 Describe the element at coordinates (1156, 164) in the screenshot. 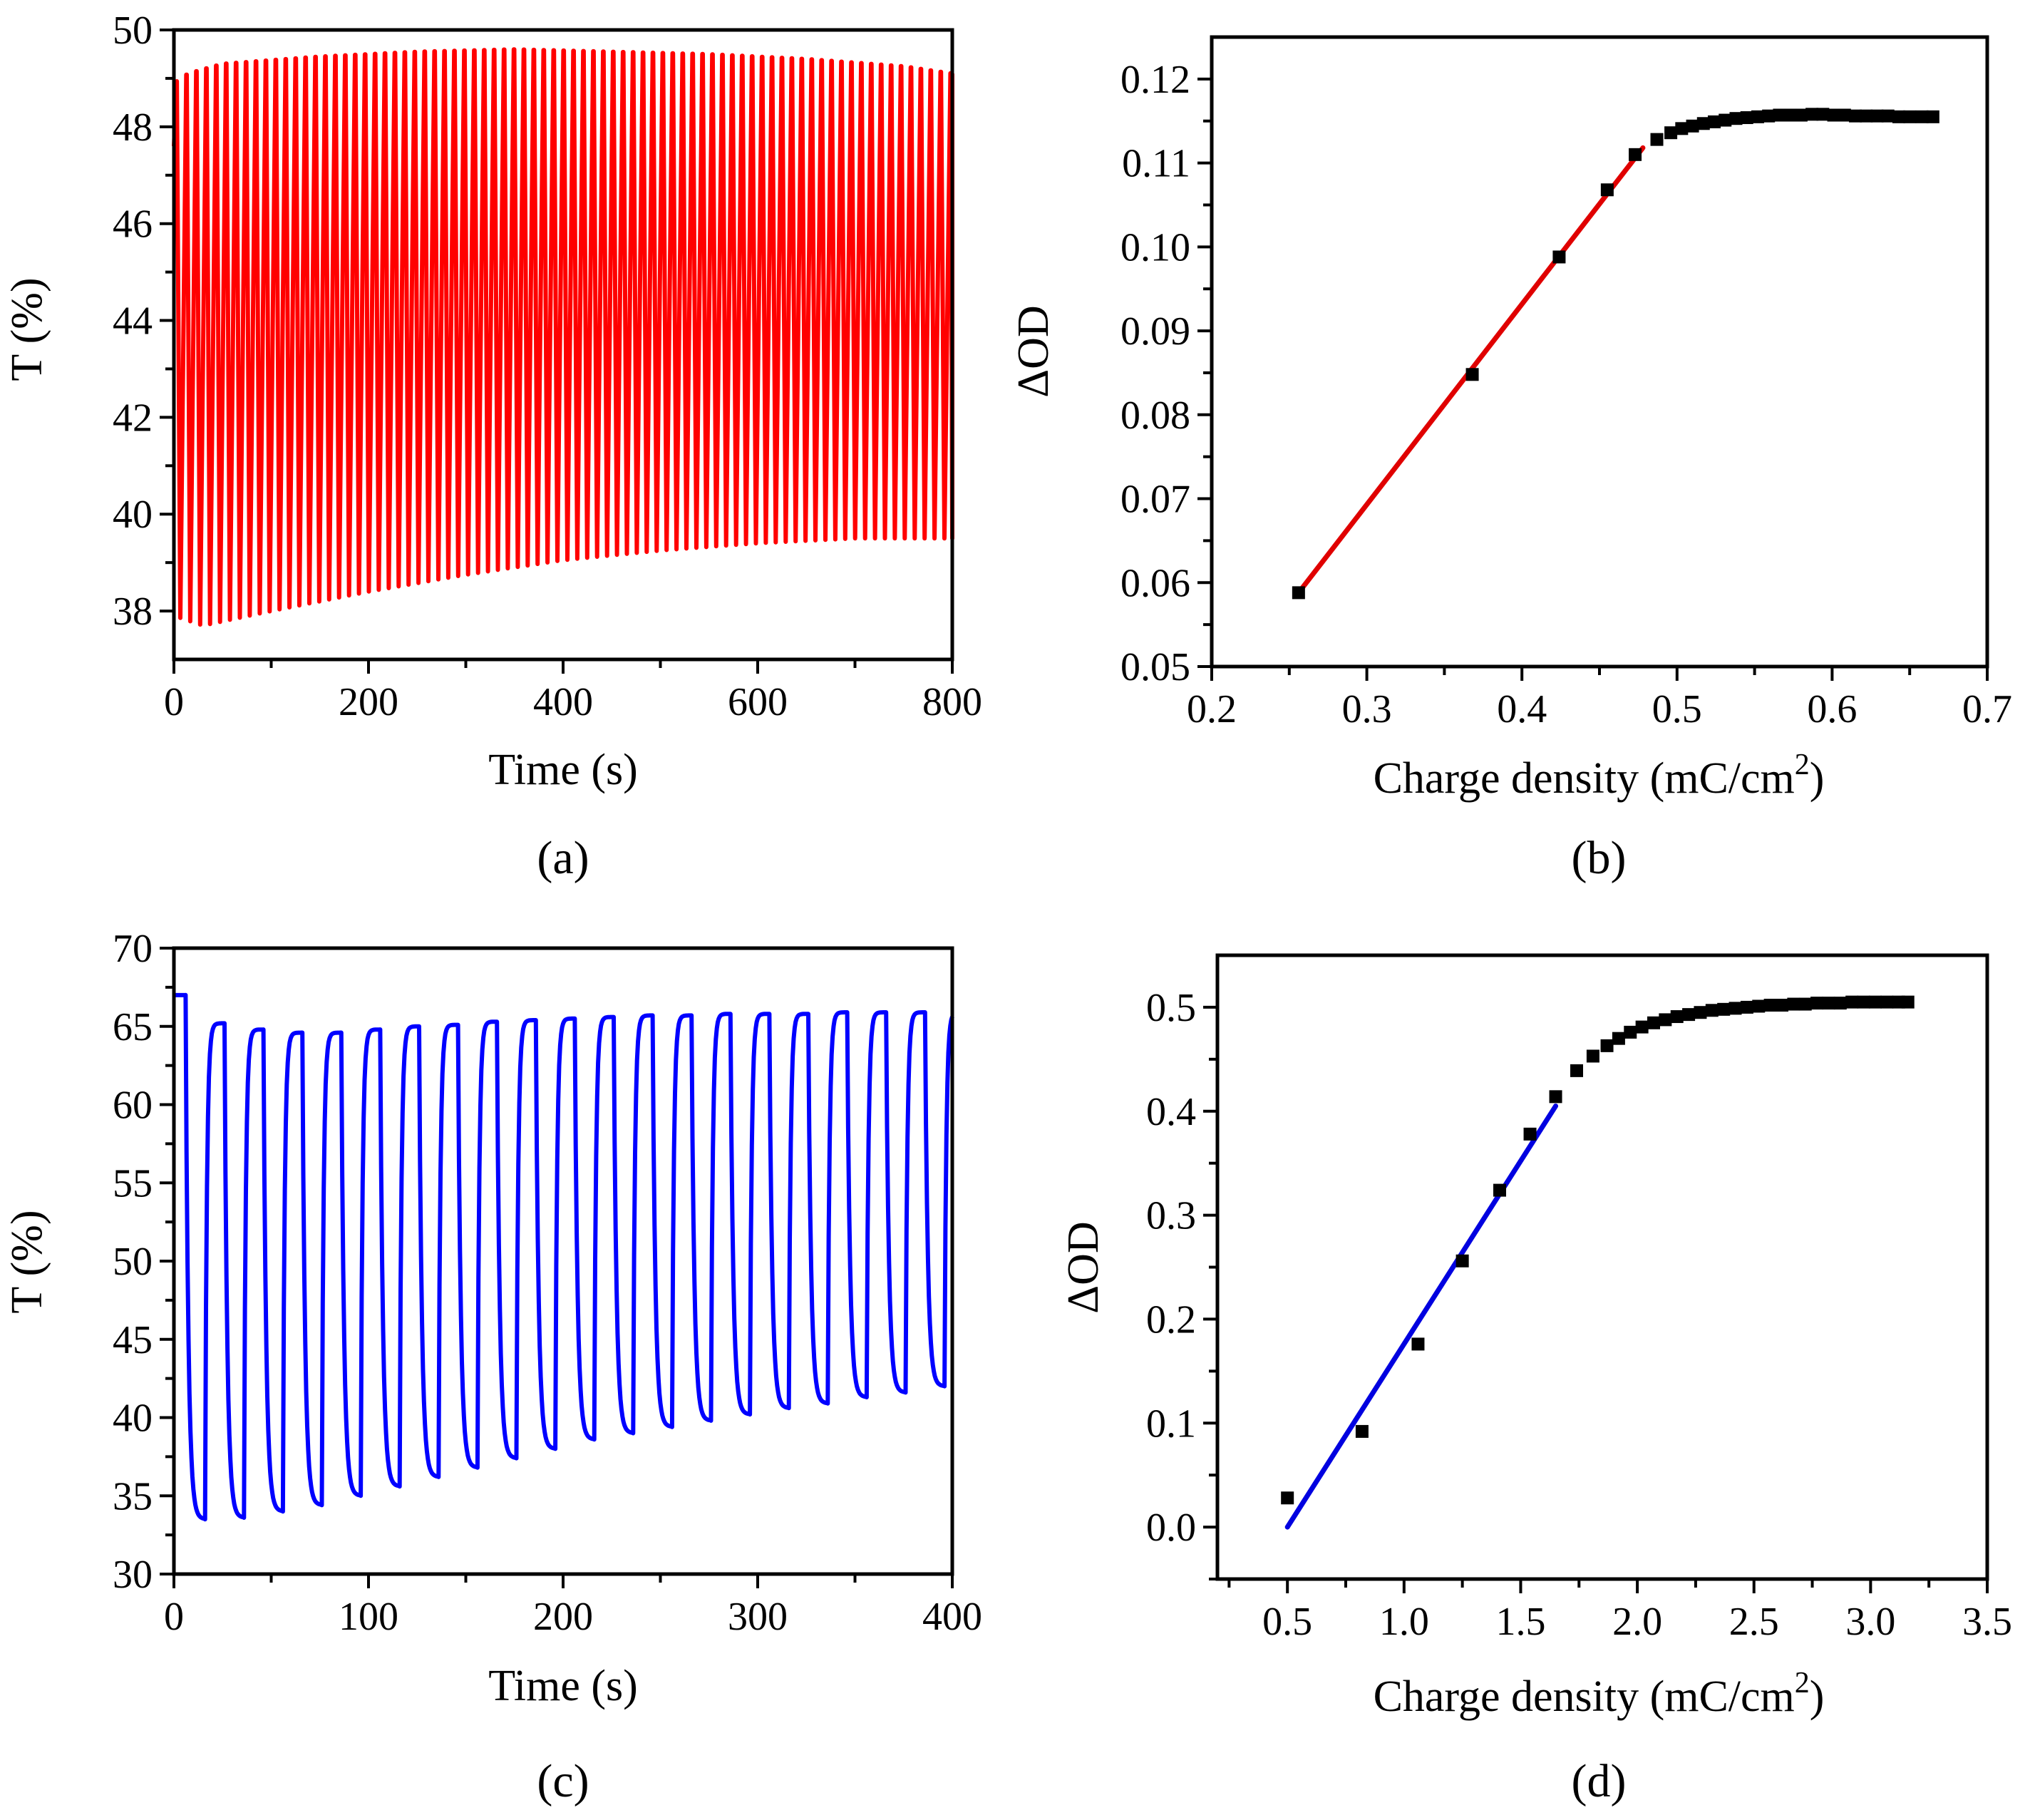

I see `panel-b-y-tick-label: 0.11` at that location.